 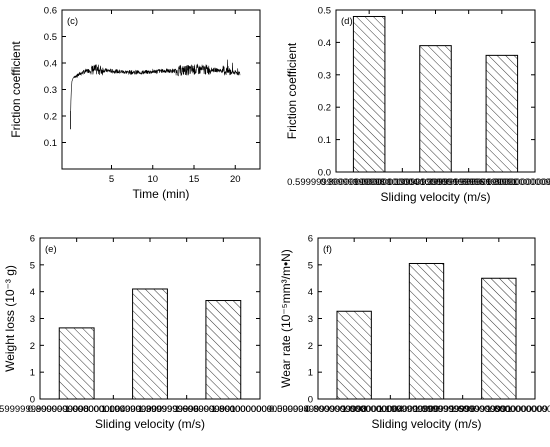 I want to click on friction-trace, so click(x=155, y=85).